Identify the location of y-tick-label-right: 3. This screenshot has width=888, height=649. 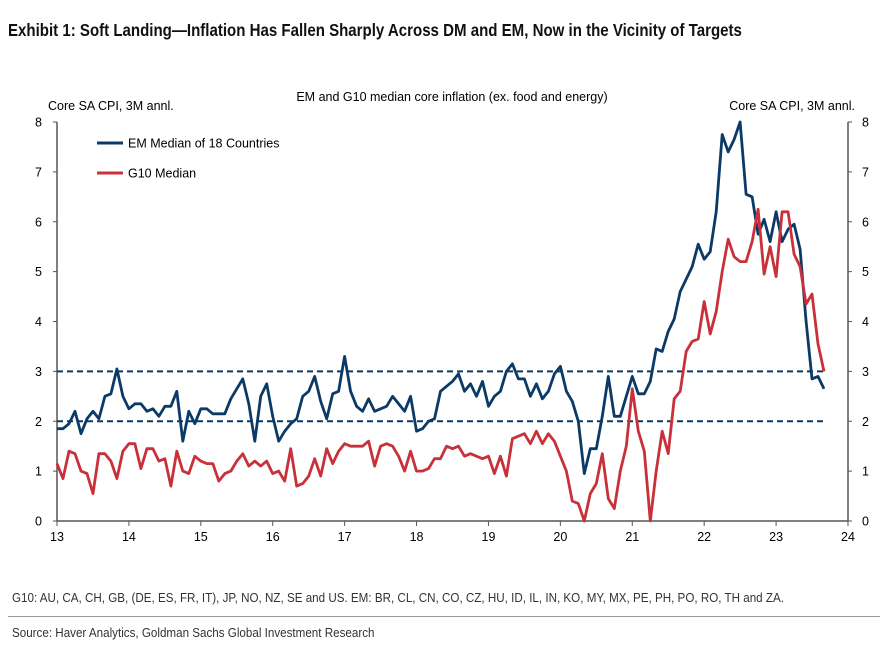
(865, 372).